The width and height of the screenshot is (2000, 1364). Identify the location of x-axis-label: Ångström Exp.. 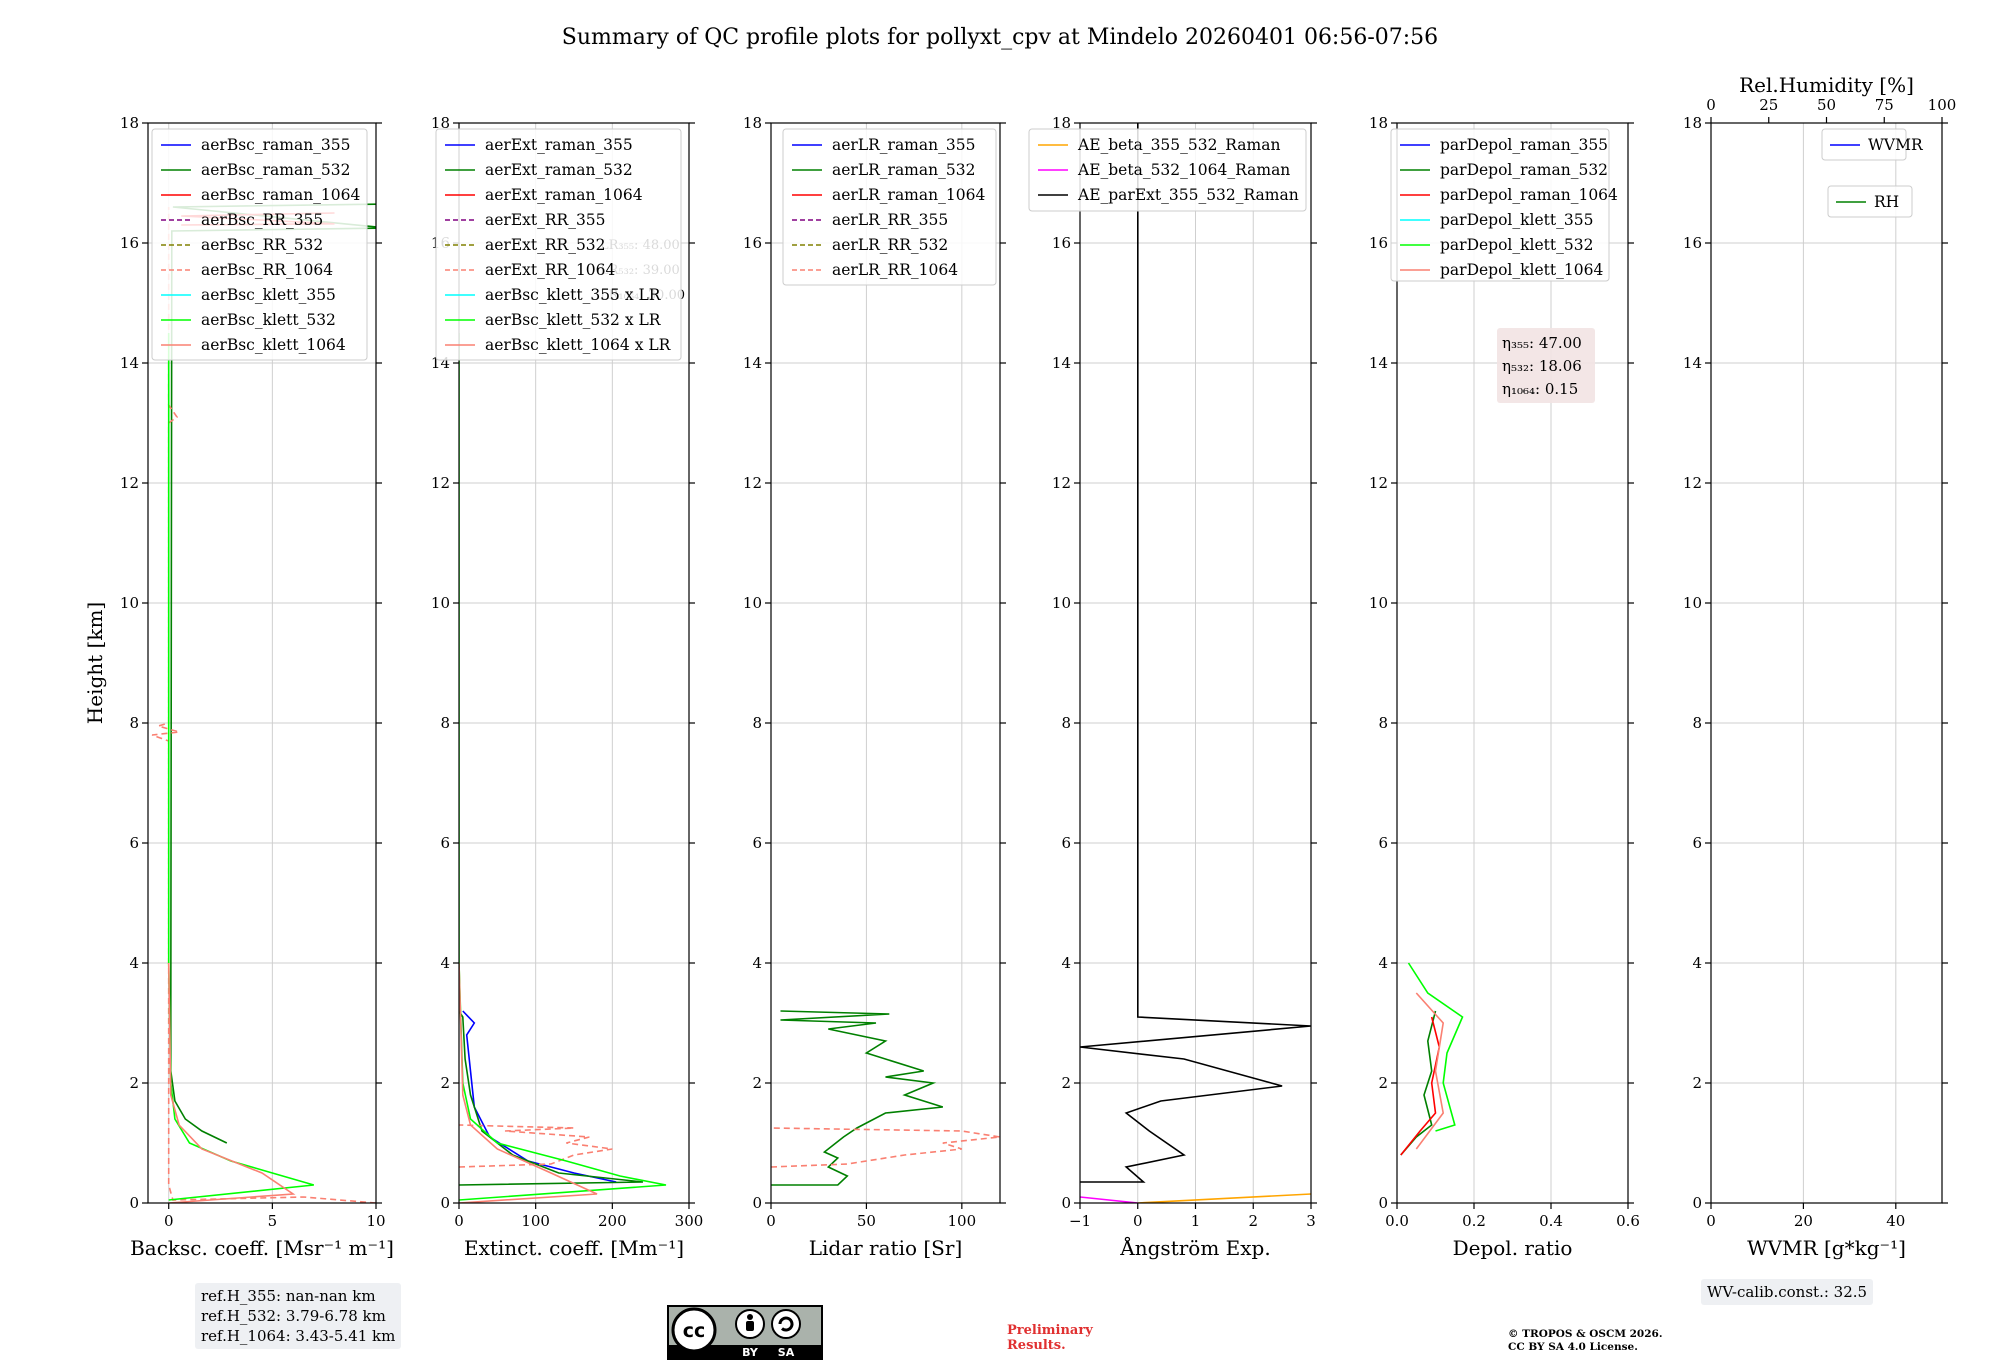
(1194, 1247).